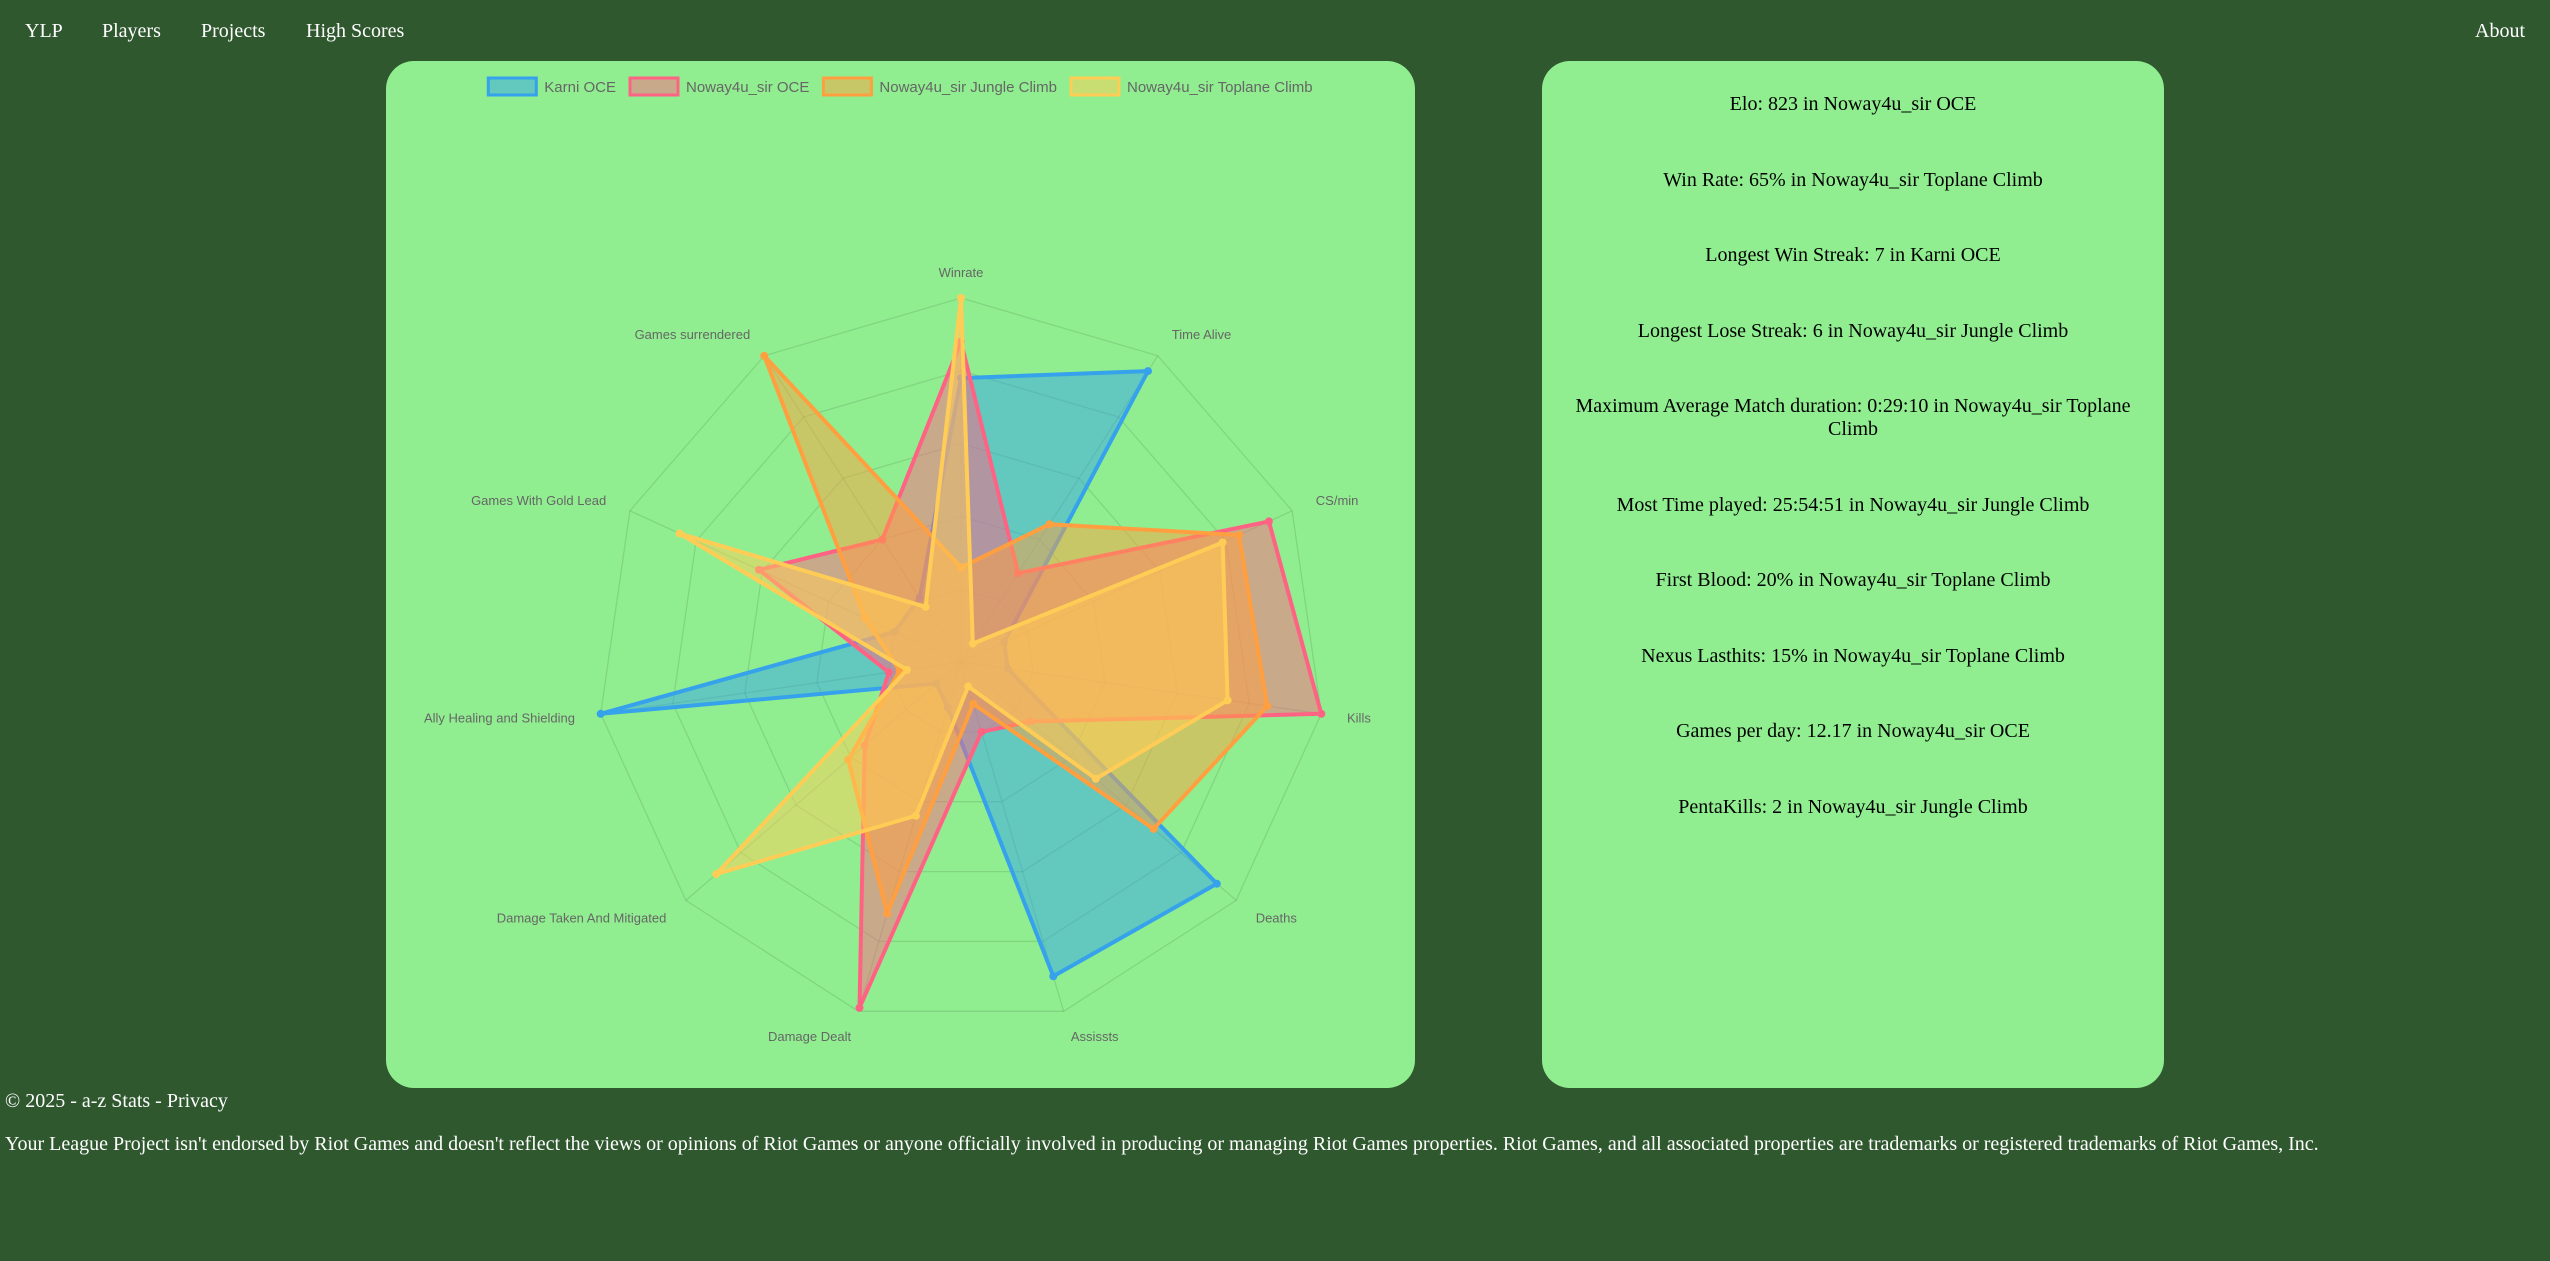  I want to click on radar-axis-label: Damage Dealt, so click(809, 1036).